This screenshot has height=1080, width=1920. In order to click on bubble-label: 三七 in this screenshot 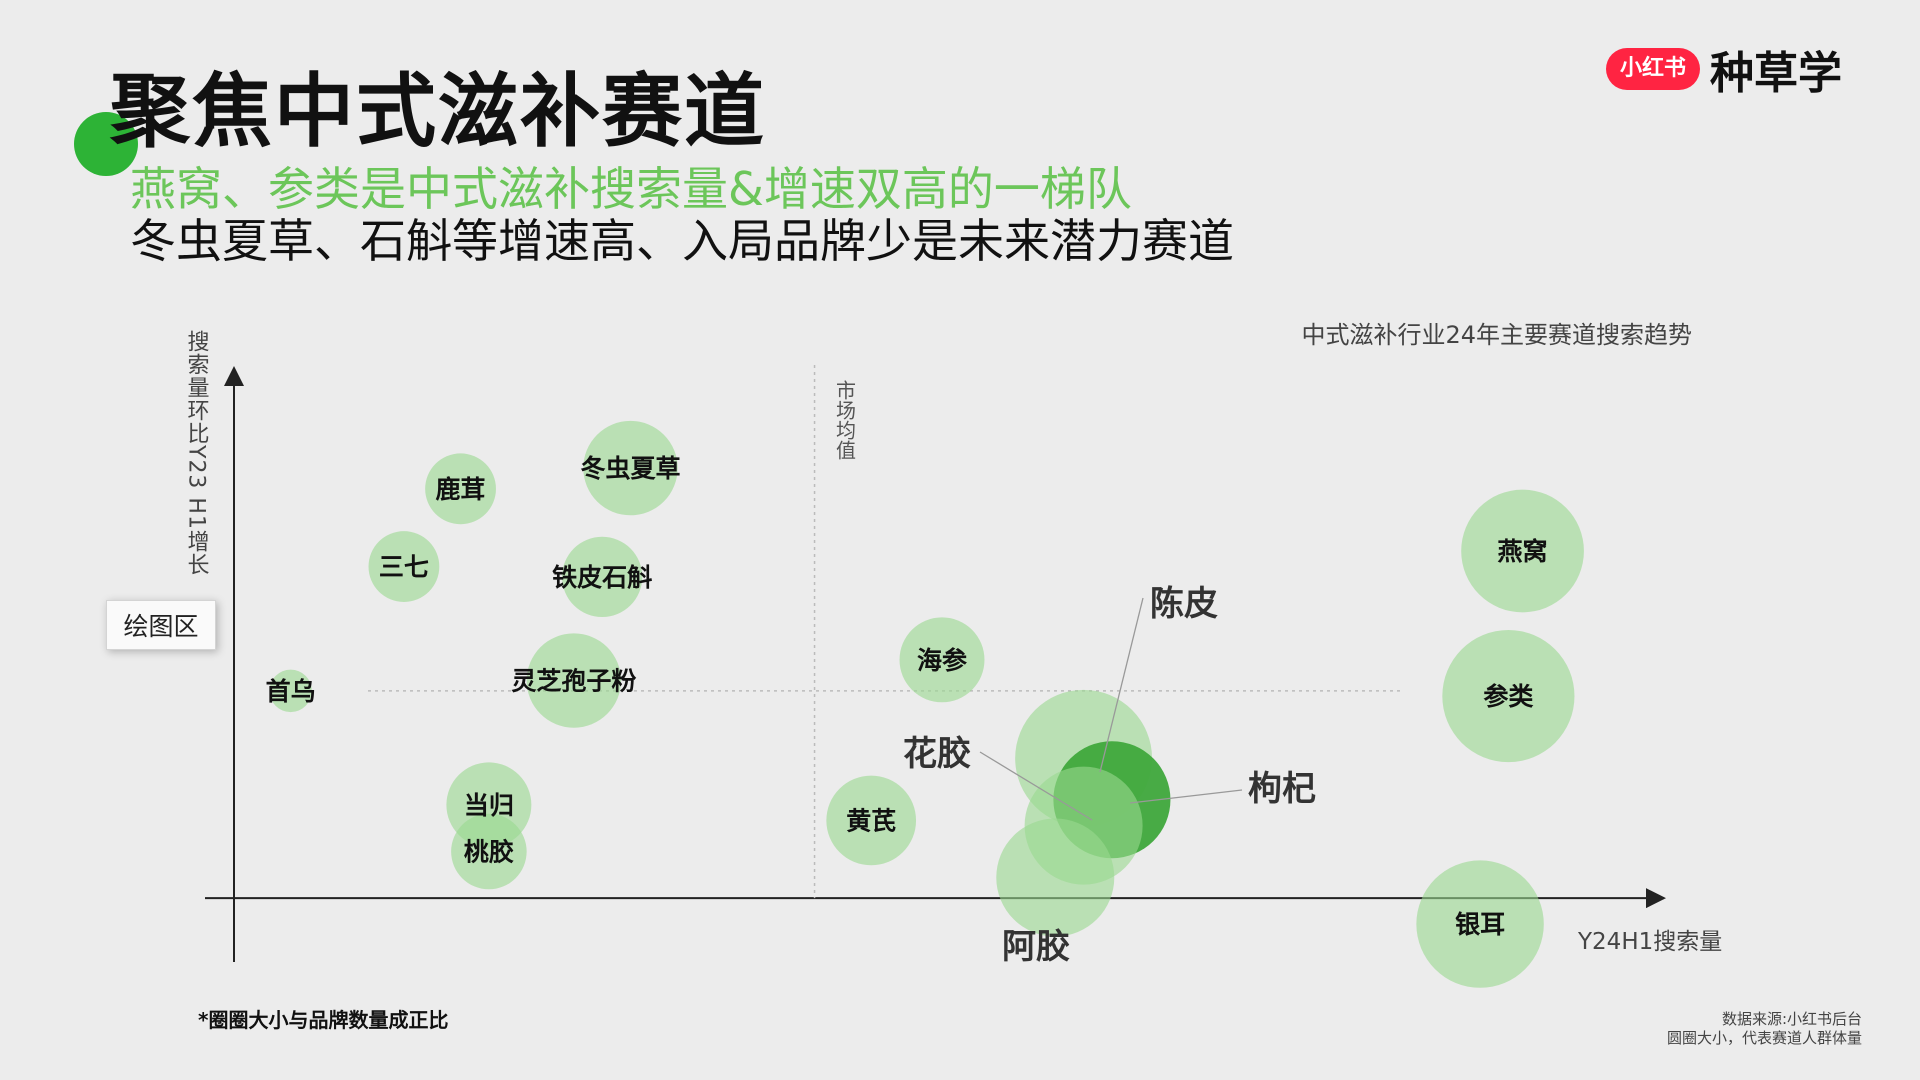, I will do `click(404, 567)`.